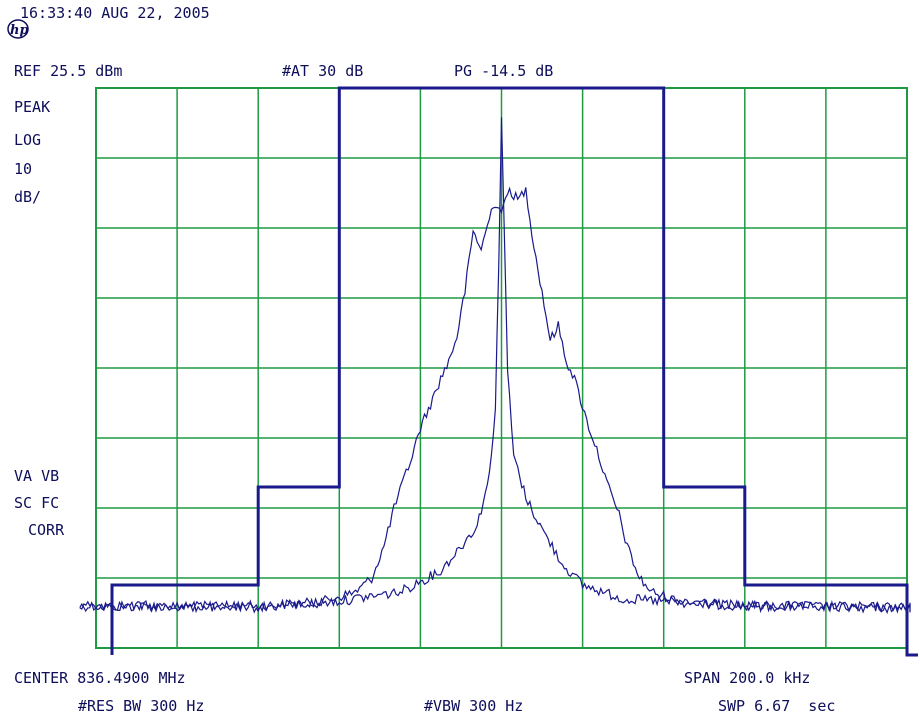 Image resolution: width=920 pixels, height=719 pixels. I want to click on scale-type: LOG, so click(28, 140).